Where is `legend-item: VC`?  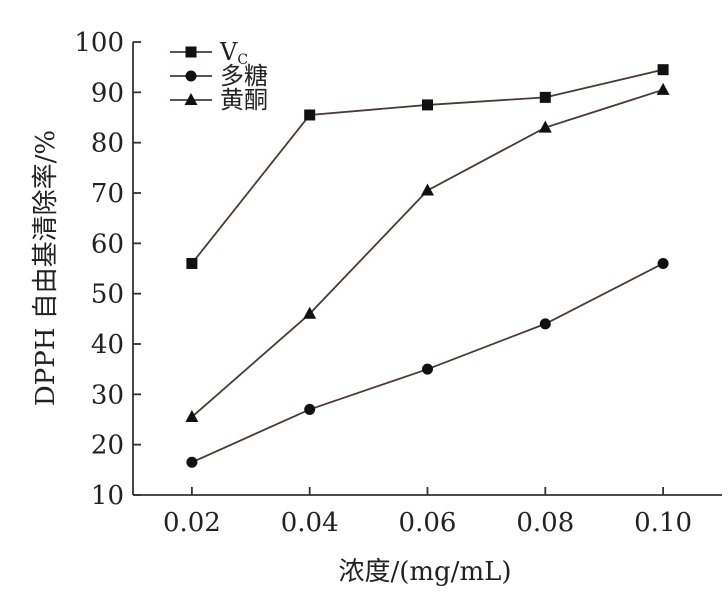 legend-item: VC is located at coordinates (209, 53).